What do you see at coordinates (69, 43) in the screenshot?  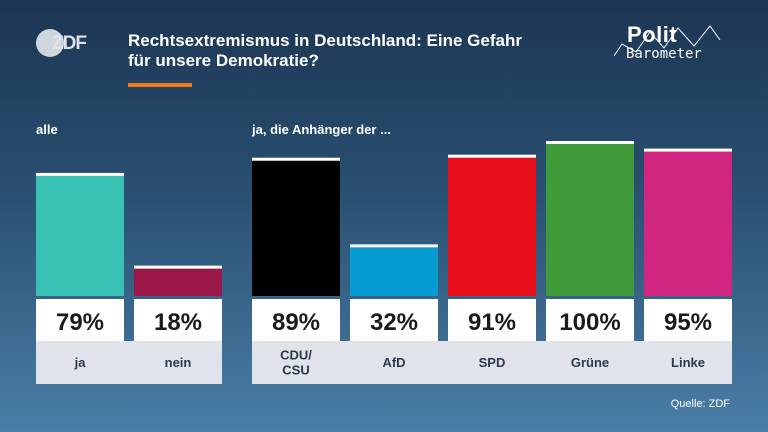 I see `zdf-logo-text: ZDF` at bounding box center [69, 43].